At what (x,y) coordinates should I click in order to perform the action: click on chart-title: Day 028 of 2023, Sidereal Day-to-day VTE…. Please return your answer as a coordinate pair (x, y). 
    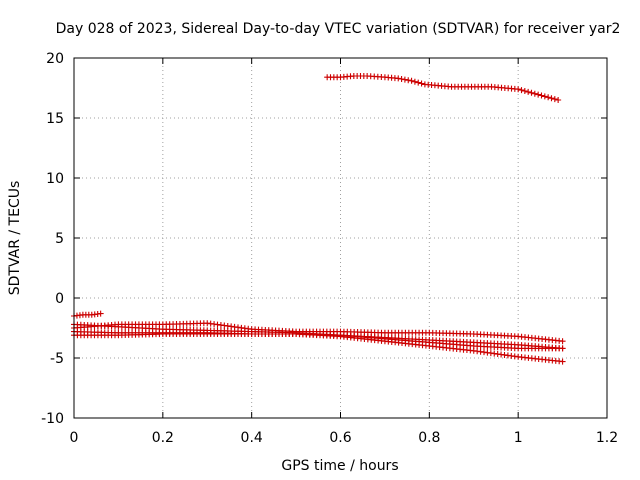
    Looking at the image, I should click on (338, 29).